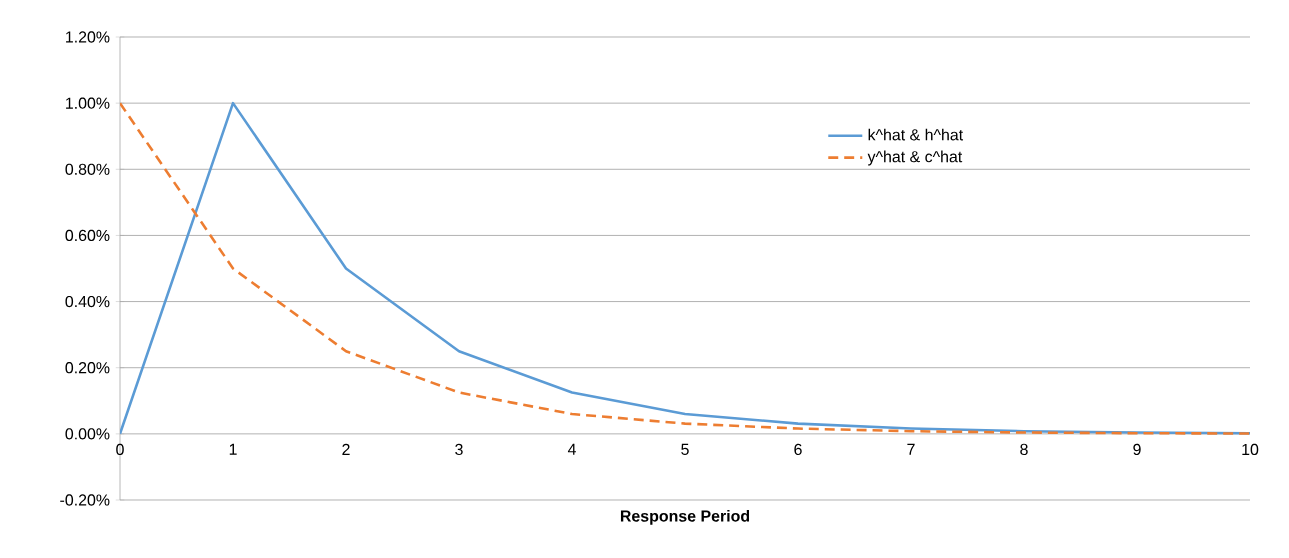 The width and height of the screenshot is (1289, 558). What do you see at coordinates (87, 434) in the screenshot?
I see `y-tick-label: 0.00%` at bounding box center [87, 434].